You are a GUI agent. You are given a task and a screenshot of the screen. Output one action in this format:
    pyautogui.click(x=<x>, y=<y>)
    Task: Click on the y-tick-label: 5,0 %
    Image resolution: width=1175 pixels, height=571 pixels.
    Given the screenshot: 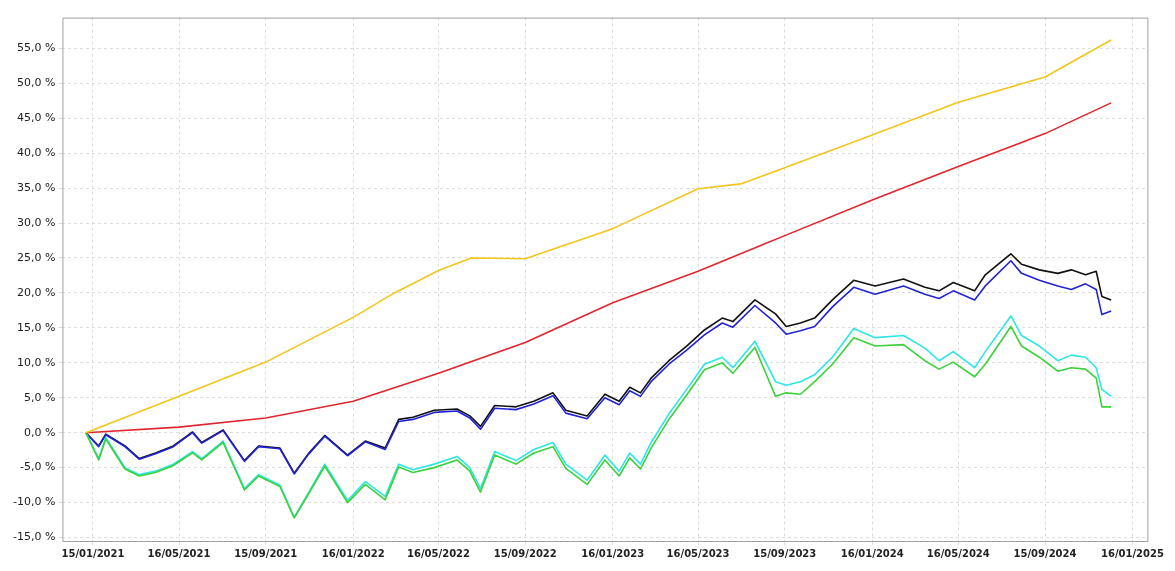 What is the action you would take?
    pyautogui.click(x=39, y=397)
    